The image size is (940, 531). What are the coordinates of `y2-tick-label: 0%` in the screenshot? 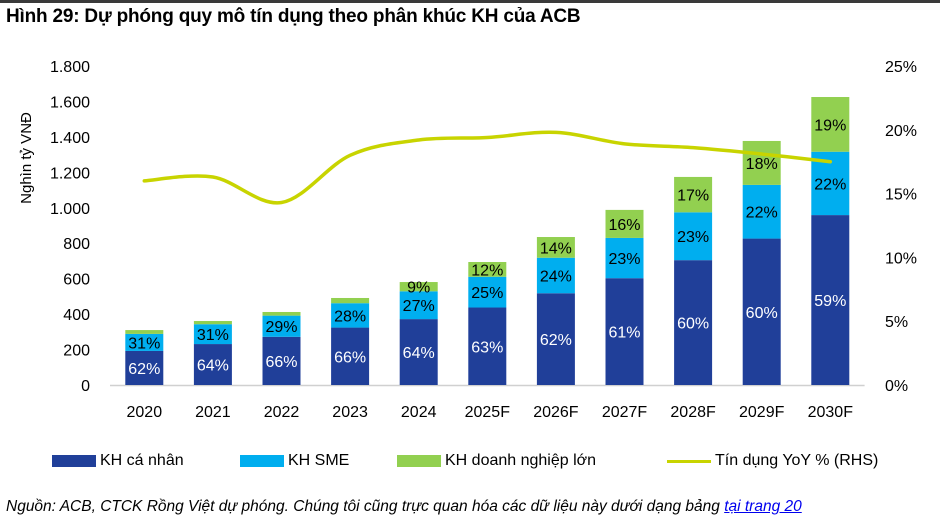 It's located at (896, 386).